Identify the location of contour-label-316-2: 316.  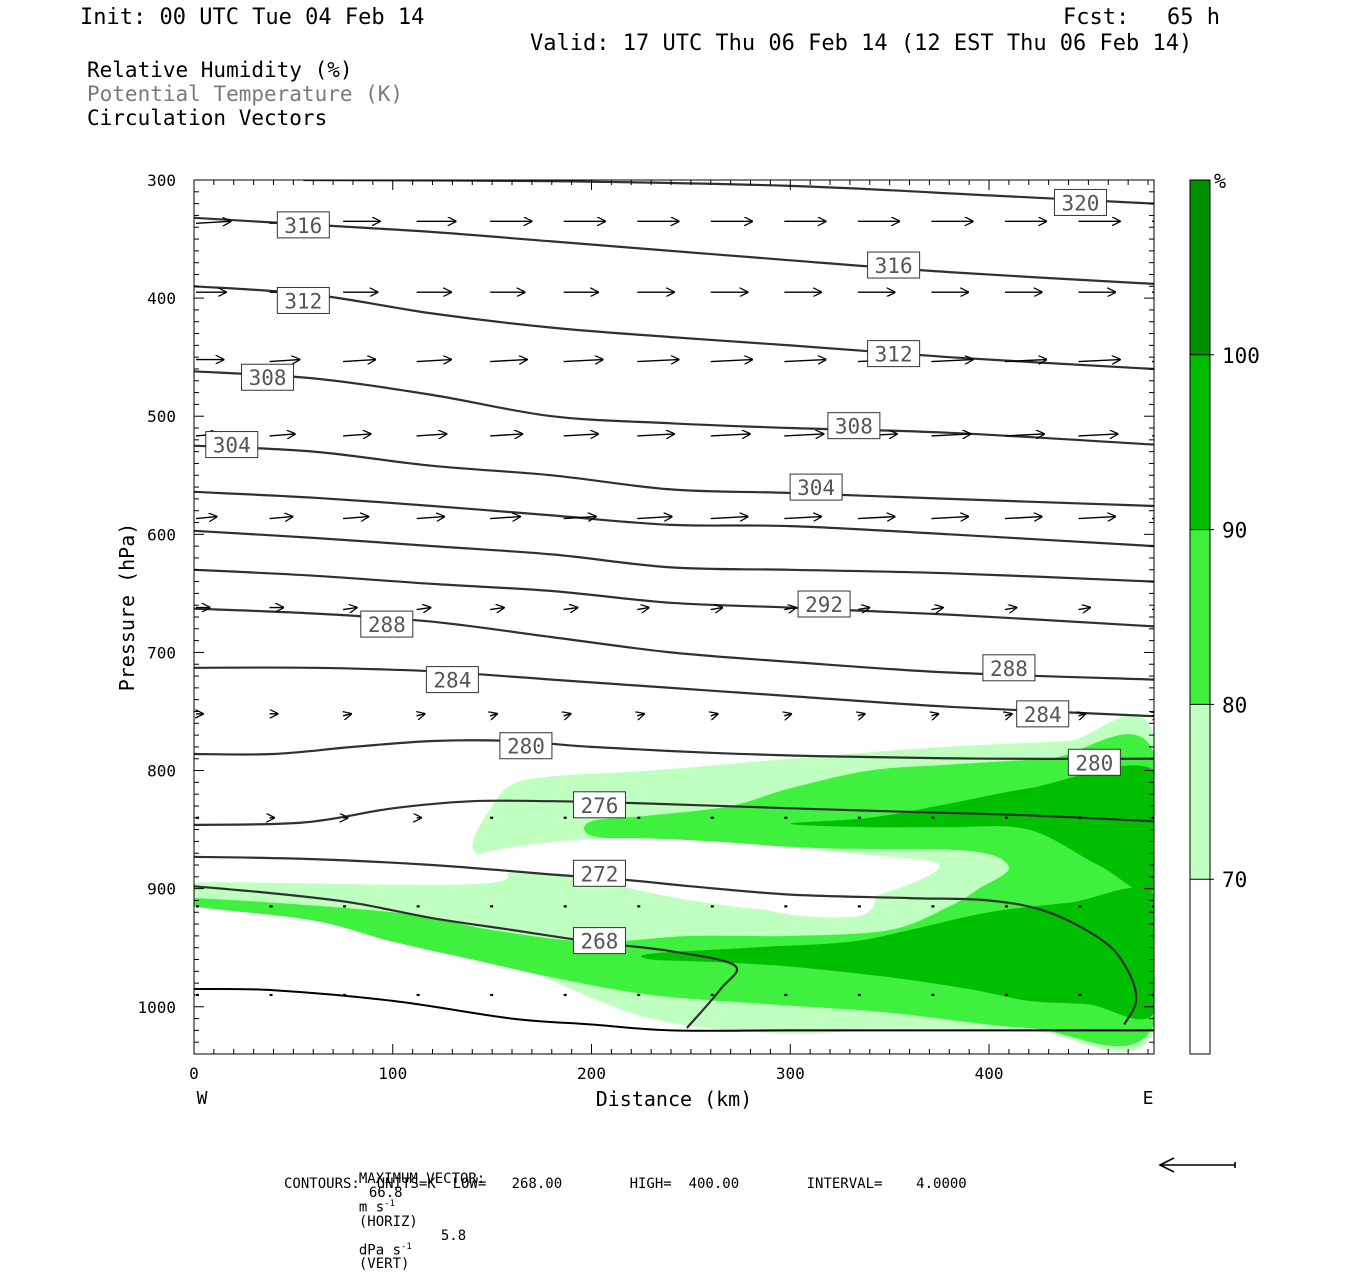
(894, 266).